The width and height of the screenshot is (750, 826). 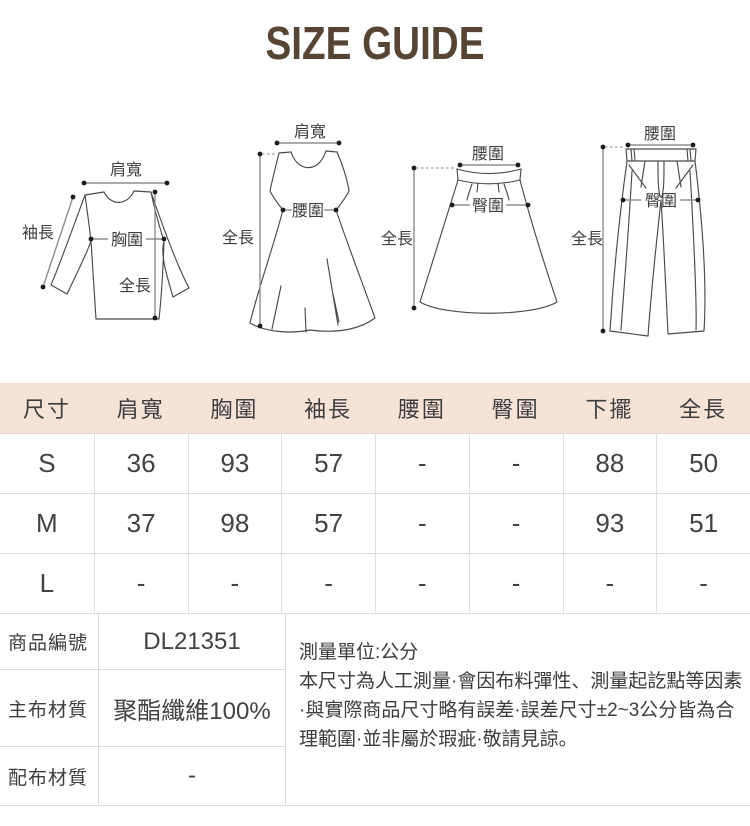 I want to click on skirt-diagram: 腰圍 全長 臀圍, so click(x=469, y=229).